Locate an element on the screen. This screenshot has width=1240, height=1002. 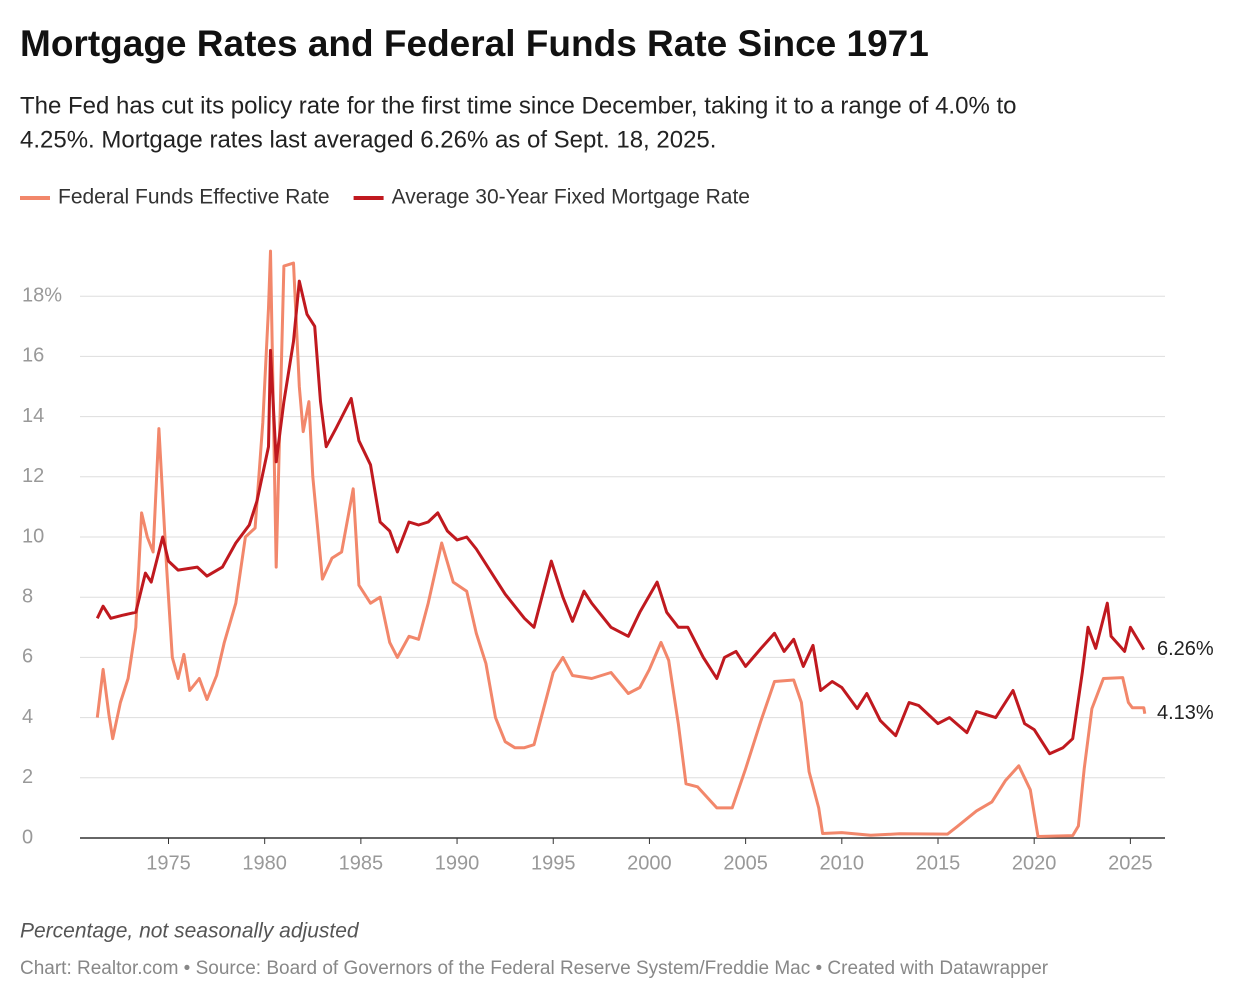
y-tick-label: 2 is located at coordinates (27, 777).